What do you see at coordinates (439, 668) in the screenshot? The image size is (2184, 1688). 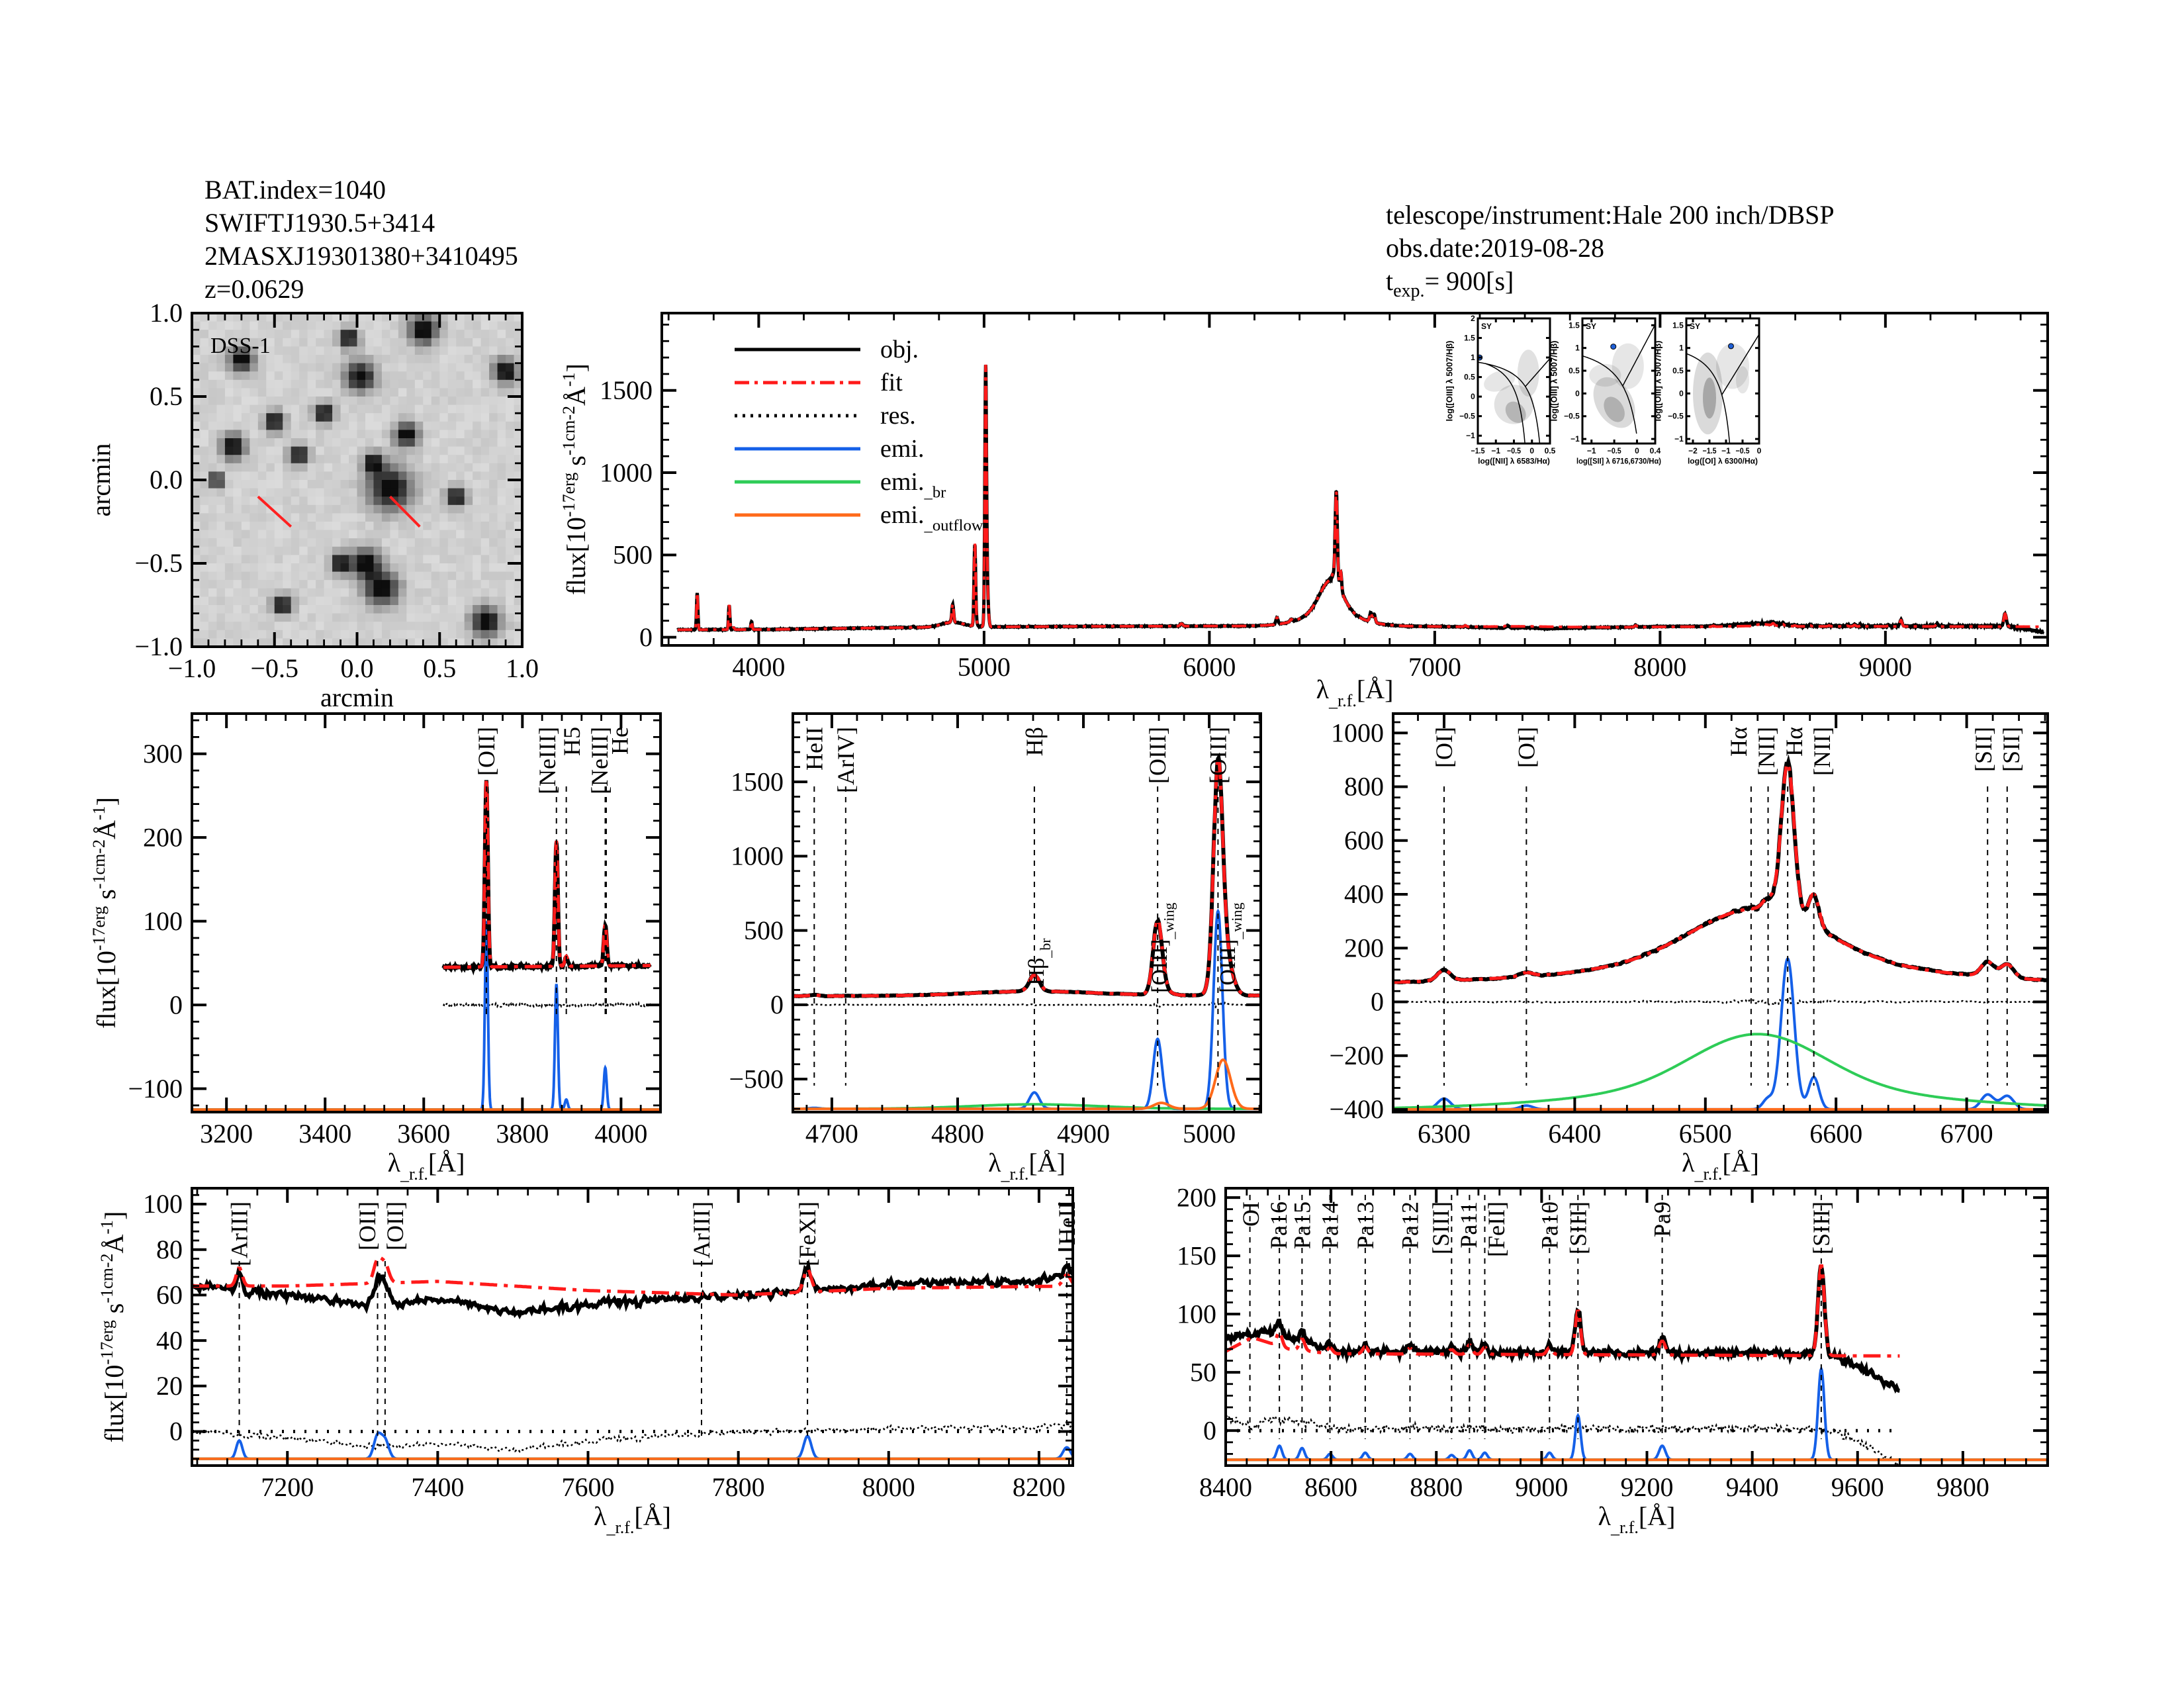 I see `x-tick-label: 0.5` at bounding box center [439, 668].